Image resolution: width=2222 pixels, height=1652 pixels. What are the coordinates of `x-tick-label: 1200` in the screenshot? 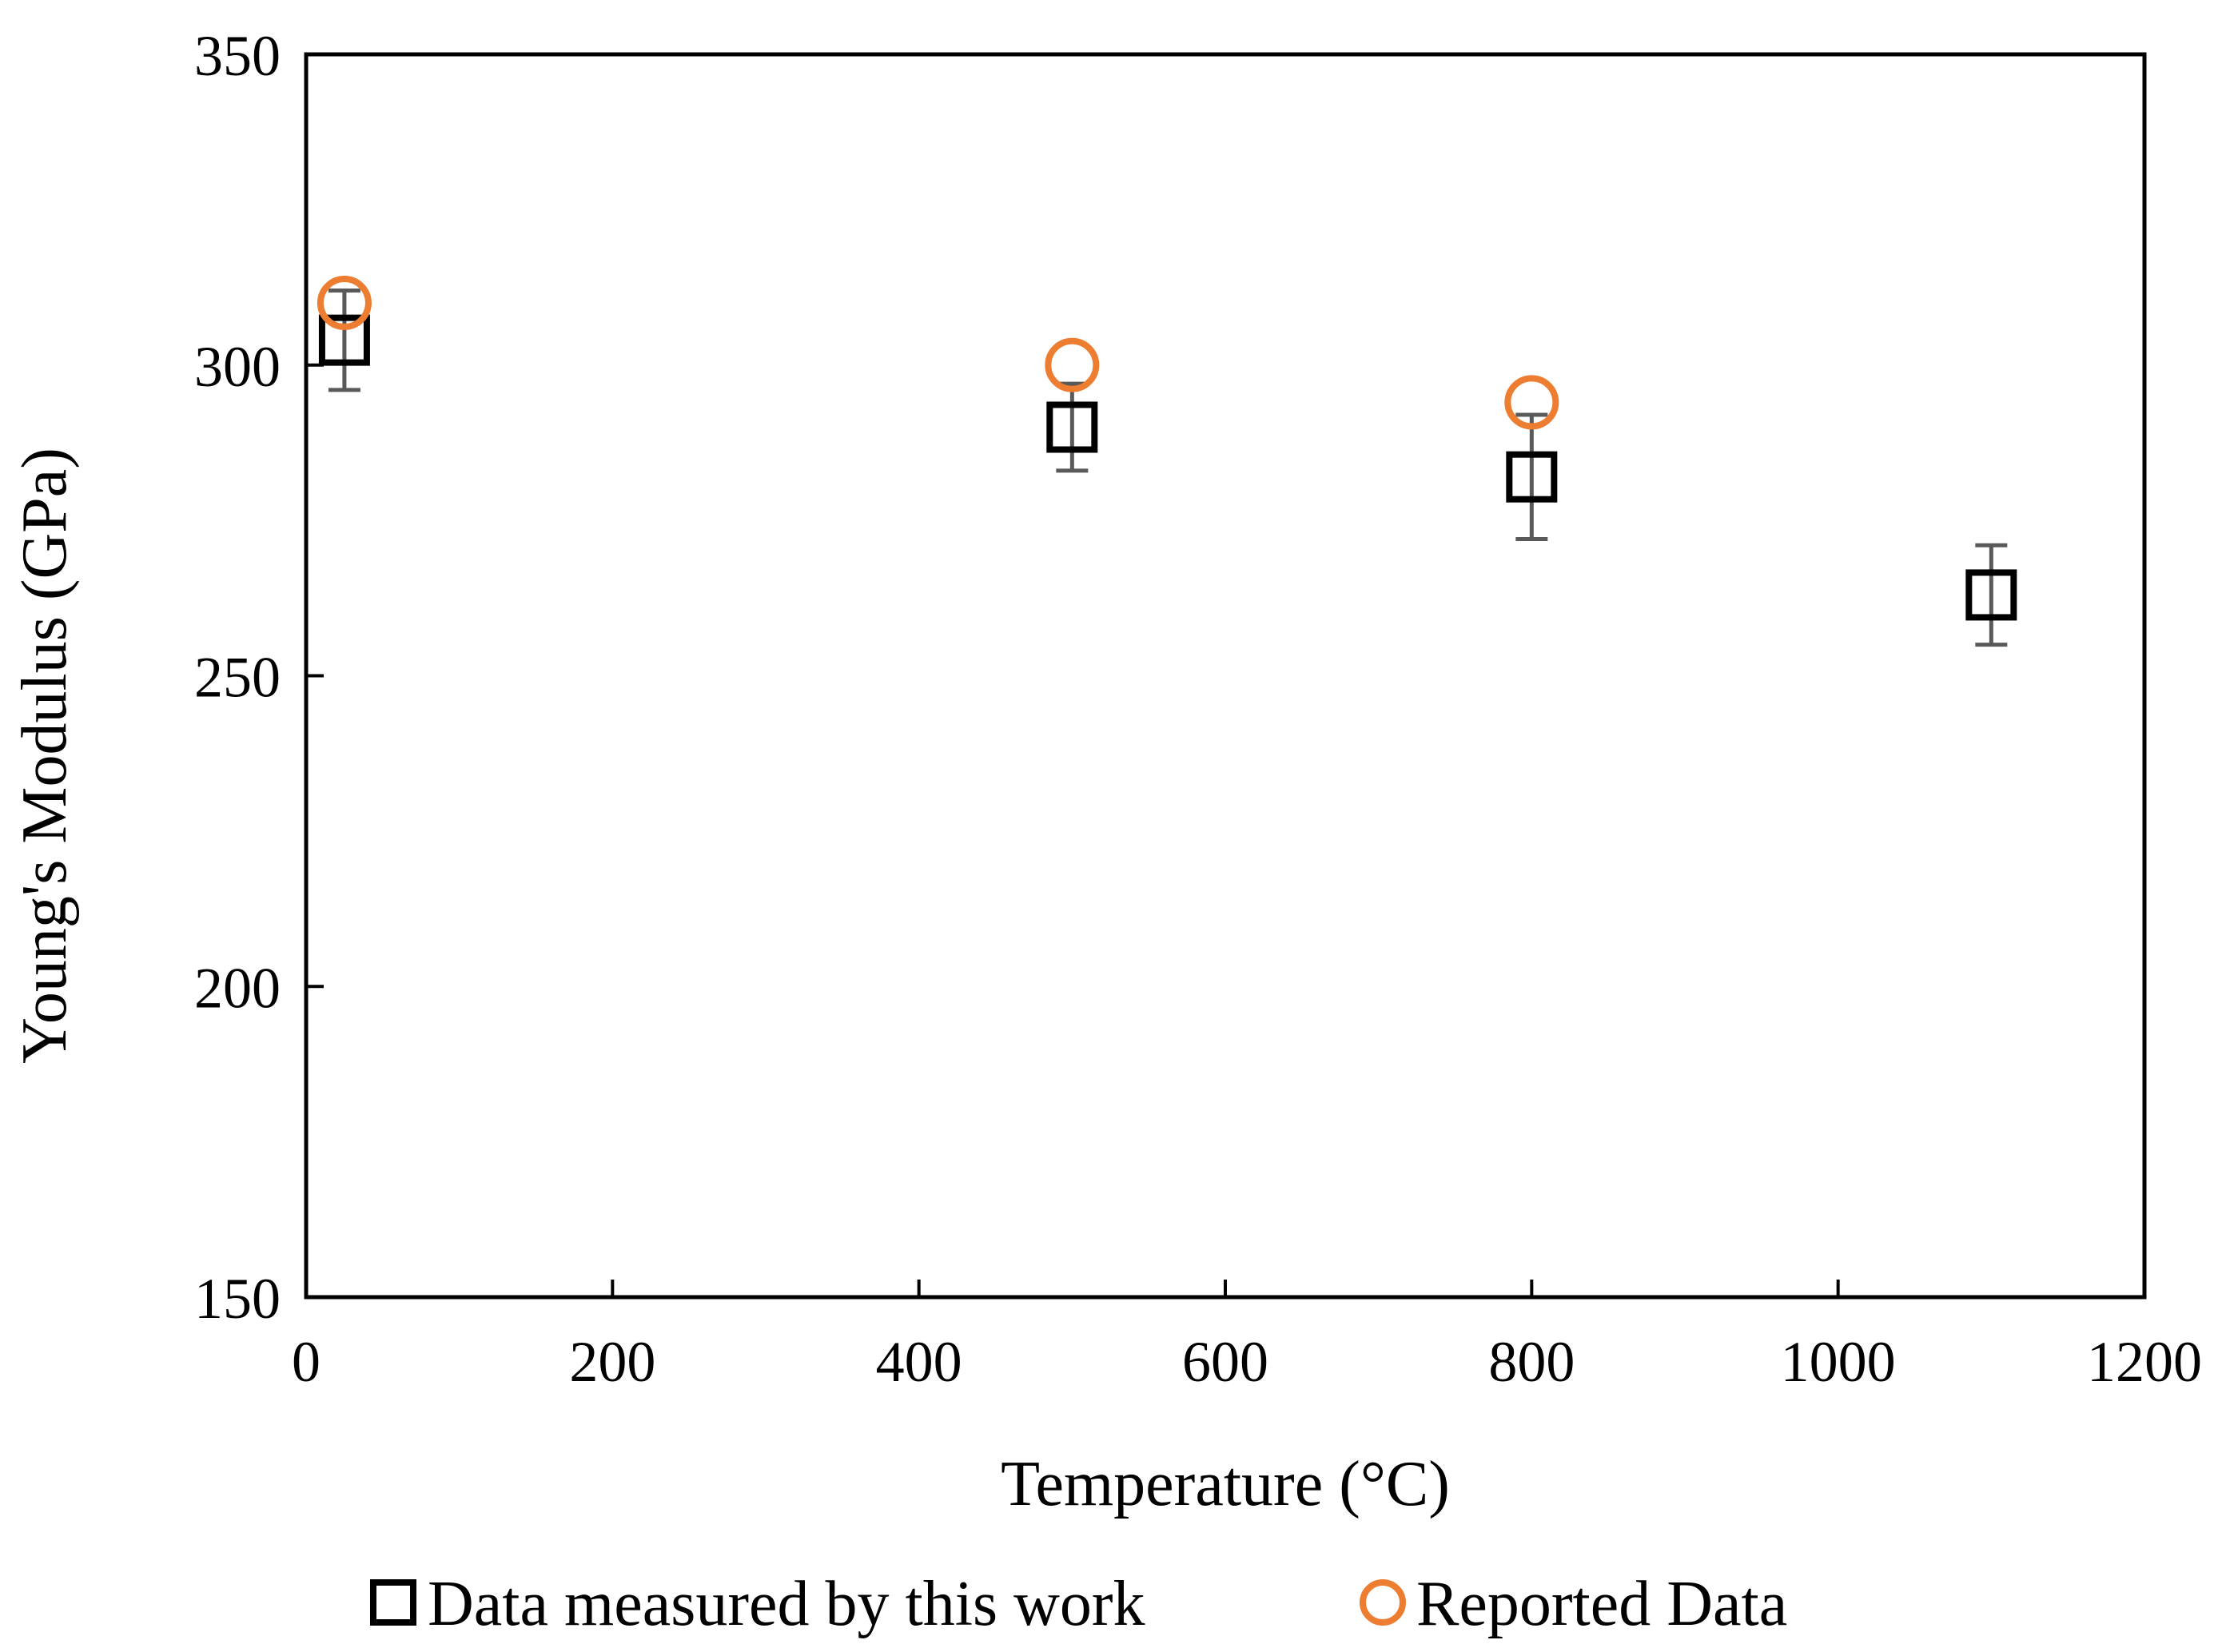 It's located at (2144, 1362).